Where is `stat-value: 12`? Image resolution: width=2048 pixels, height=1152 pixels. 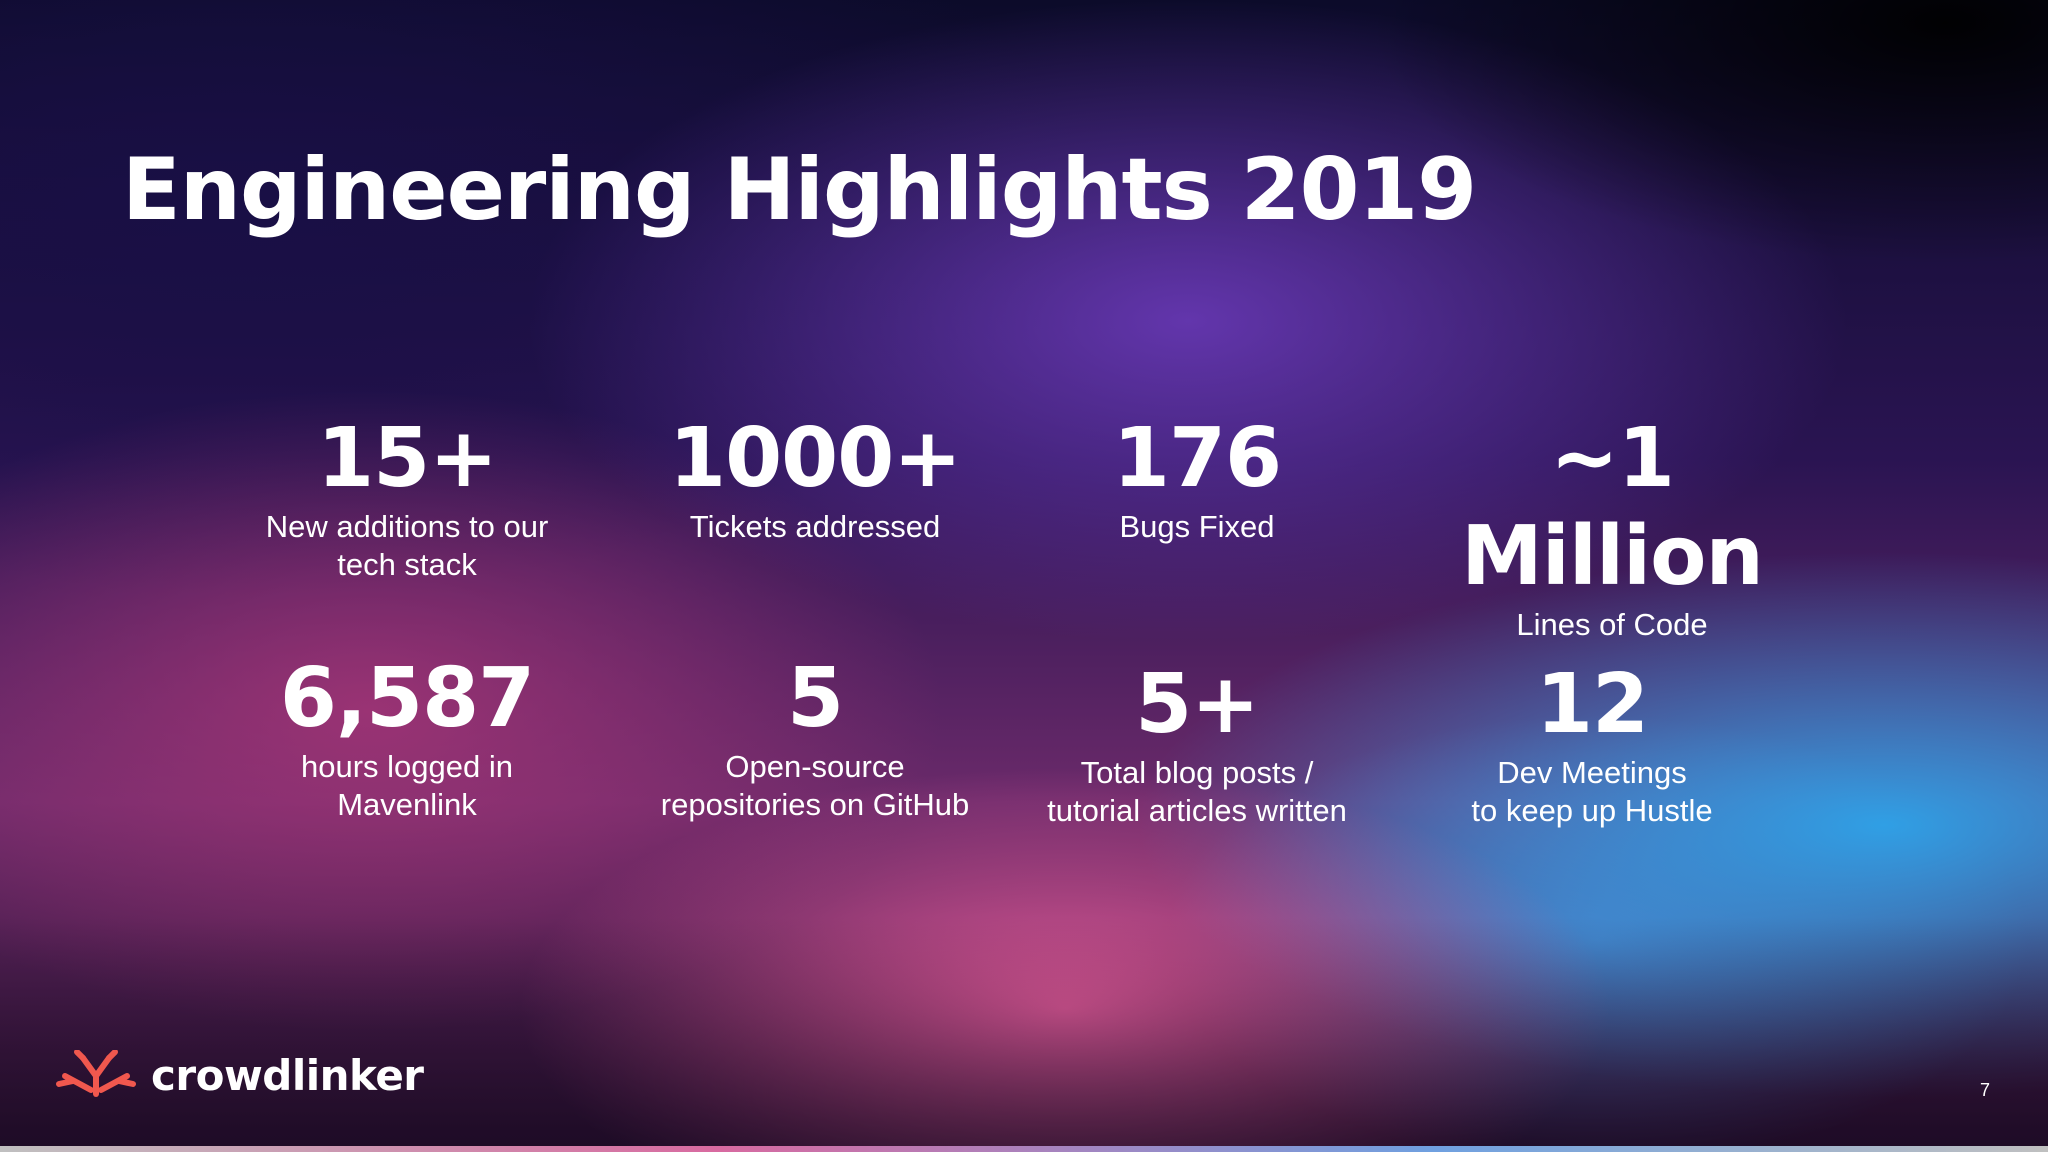
stat-value: 12 is located at coordinates (1592, 704).